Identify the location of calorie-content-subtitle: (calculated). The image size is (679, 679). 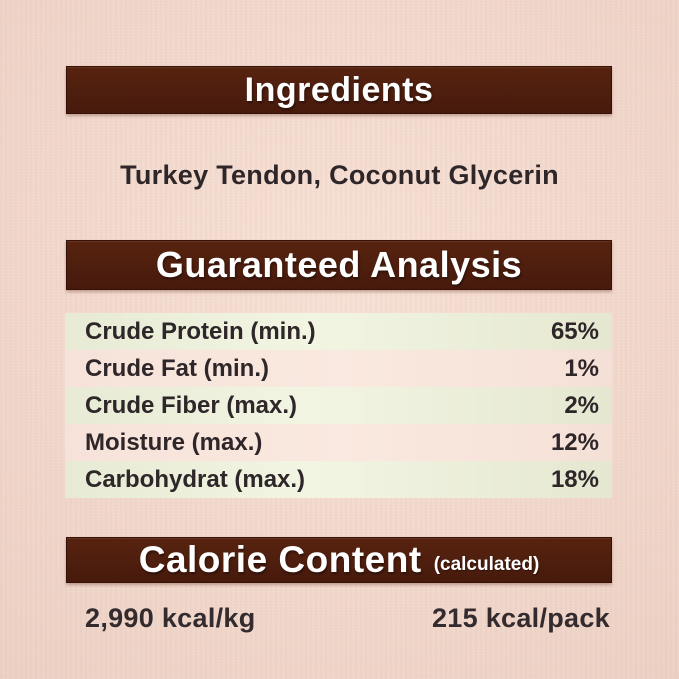
(486, 564).